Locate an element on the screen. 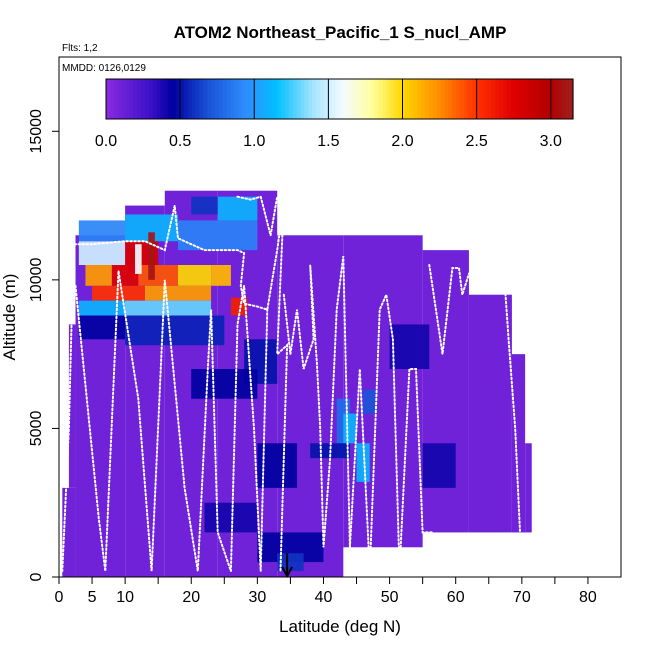  y-tick-label: 15000 is located at coordinates (36, 131).